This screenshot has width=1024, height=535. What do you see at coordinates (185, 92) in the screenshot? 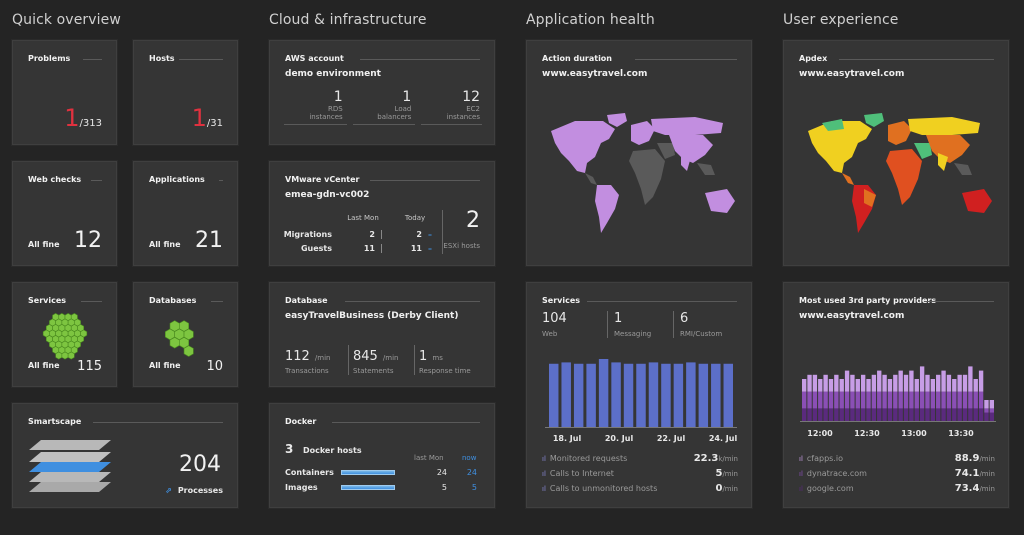
I see `hosts-tile: Hosts 1/31` at bounding box center [185, 92].